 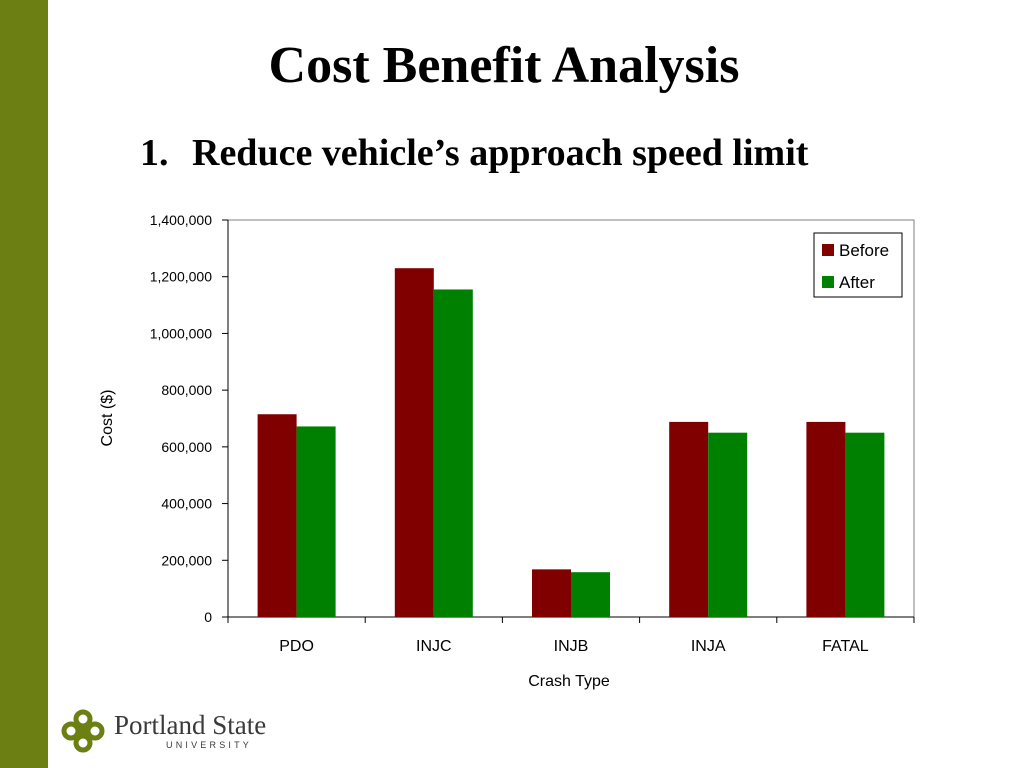 What do you see at coordinates (414, 442) in the screenshot?
I see `bar-before-injc` at bounding box center [414, 442].